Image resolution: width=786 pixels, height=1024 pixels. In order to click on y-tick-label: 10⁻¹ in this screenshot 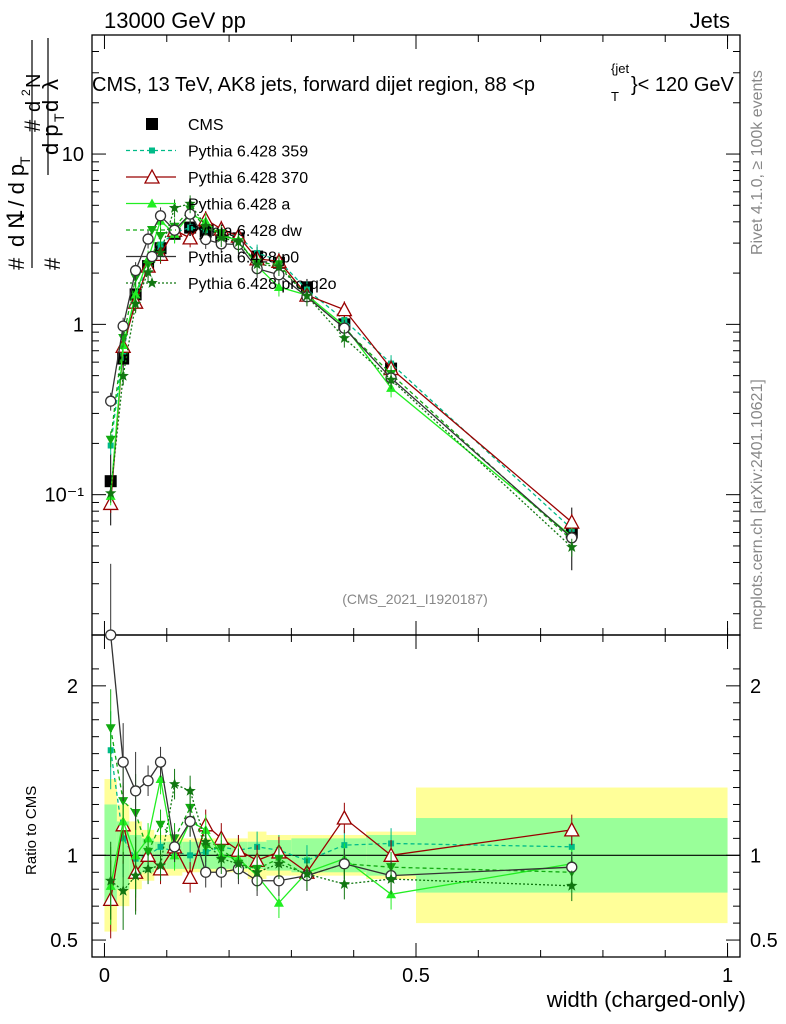, I will do `click(65, 496)`.